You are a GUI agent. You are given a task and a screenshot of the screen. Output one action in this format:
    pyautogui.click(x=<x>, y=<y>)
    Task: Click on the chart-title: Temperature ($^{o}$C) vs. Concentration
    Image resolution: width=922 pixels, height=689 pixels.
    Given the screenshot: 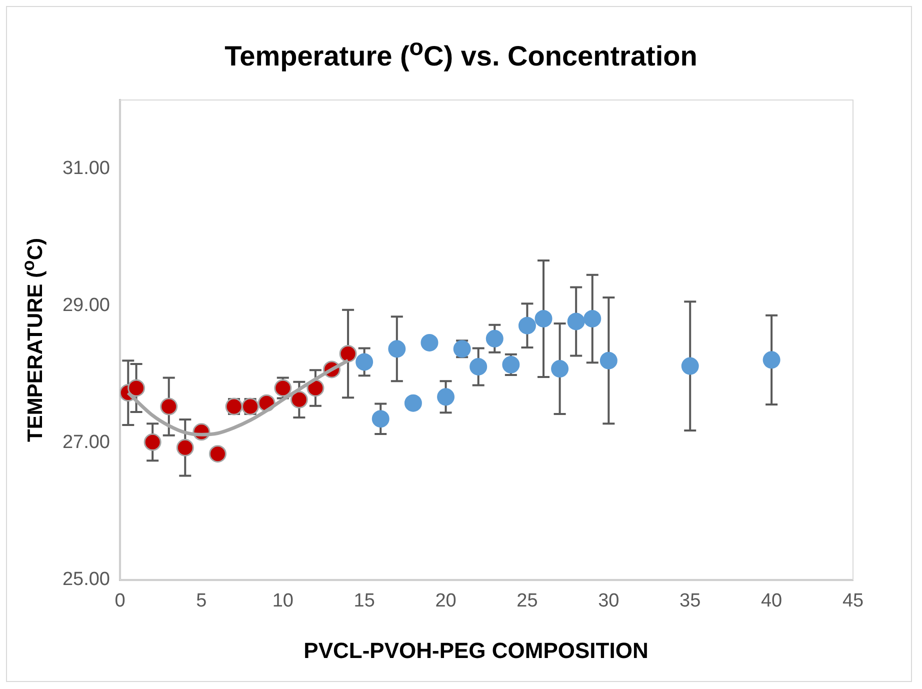 What is the action you would take?
    pyautogui.click(x=461, y=53)
    